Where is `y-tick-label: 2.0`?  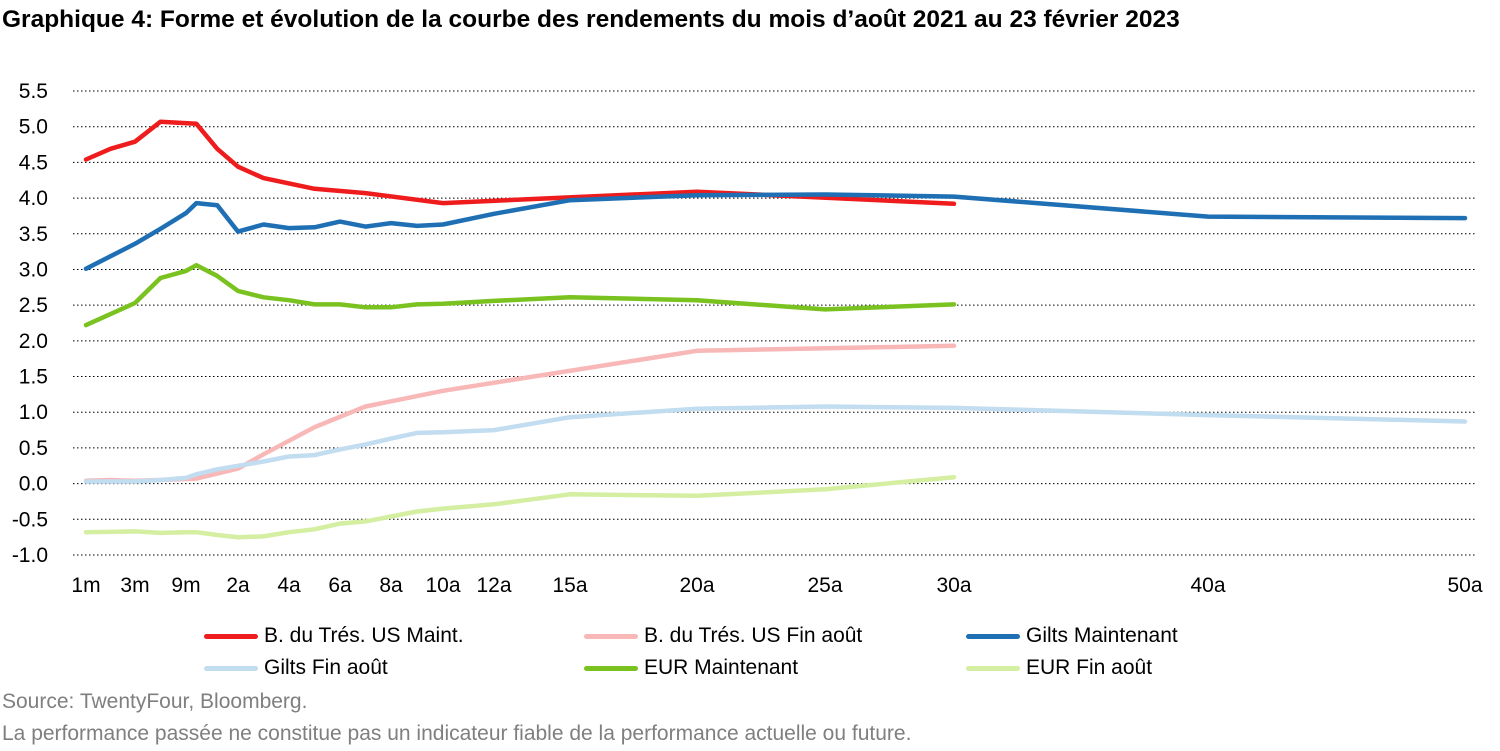
y-tick-label: 2.0 is located at coordinates (33, 341).